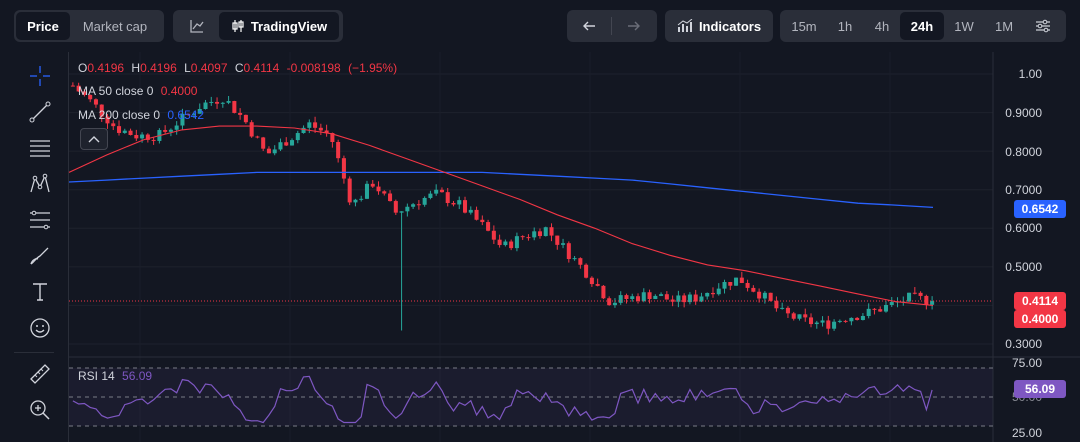  What do you see at coordinates (845, 26) in the screenshot?
I see `timeframe-1h: 1h` at bounding box center [845, 26].